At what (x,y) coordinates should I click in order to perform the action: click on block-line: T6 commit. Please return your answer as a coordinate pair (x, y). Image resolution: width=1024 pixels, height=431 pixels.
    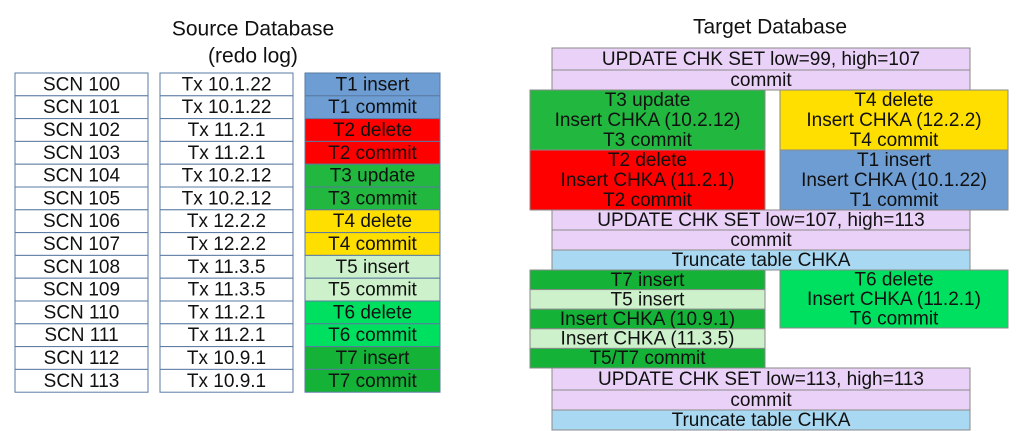
    Looking at the image, I should click on (894, 318).